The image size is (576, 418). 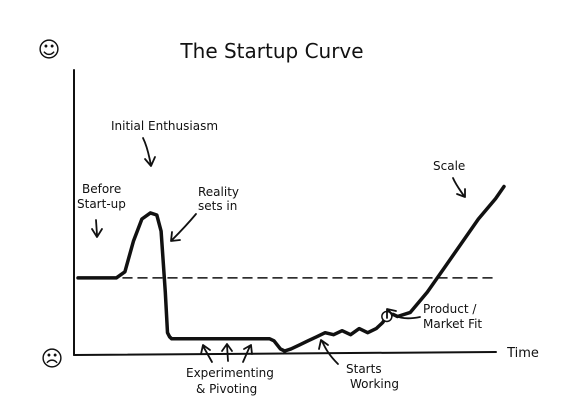 What do you see at coordinates (49, 50) in the screenshot?
I see `y-axis-top-face: ☺` at bounding box center [49, 50].